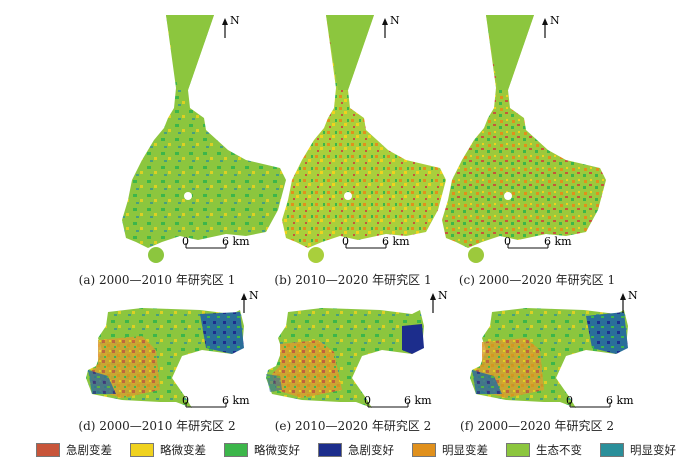 The image size is (700, 466). What do you see at coordinates (353, 426) in the screenshot?
I see `caption-e: (e) 2010—2020 年研究区 2` at bounding box center [353, 426].